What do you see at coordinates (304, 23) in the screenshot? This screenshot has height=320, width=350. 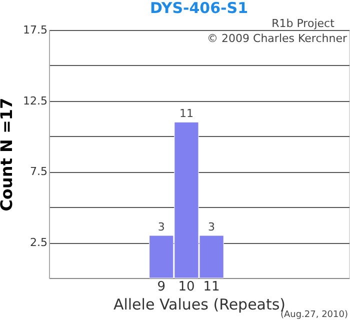 I see `text: R1b Project` at bounding box center [304, 23].